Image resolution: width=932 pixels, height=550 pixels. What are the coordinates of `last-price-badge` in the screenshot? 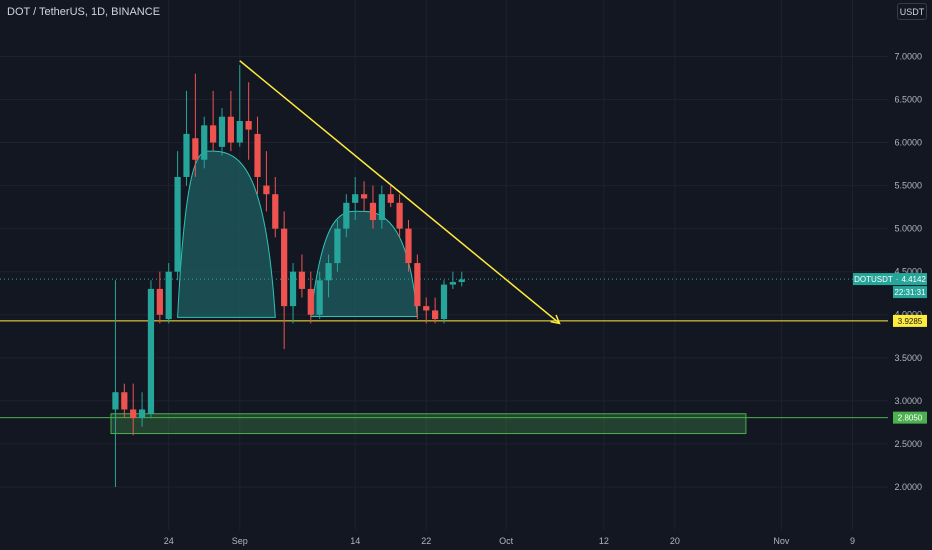 It's located at (890, 279).